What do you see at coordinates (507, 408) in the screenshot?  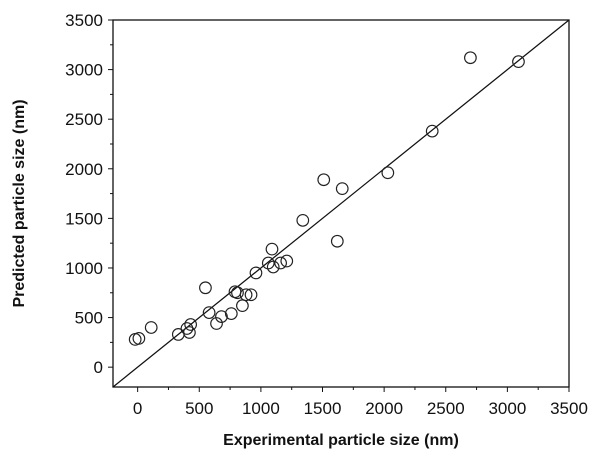 I see `x-tick-label-3000: 3000` at bounding box center [507, 408].